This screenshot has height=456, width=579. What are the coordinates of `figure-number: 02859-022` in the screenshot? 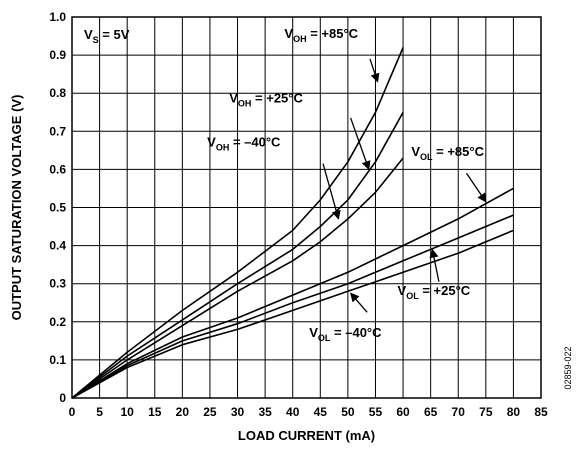 It's located at (568, 367).